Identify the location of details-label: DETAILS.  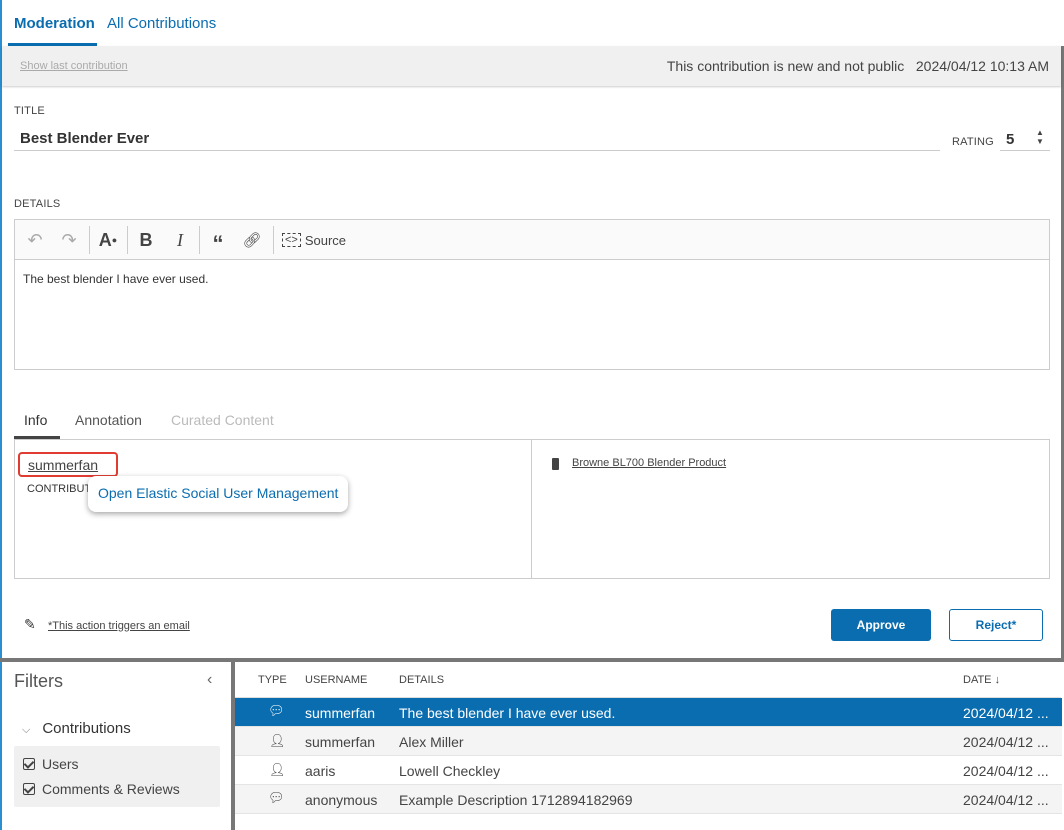
(37, 204).